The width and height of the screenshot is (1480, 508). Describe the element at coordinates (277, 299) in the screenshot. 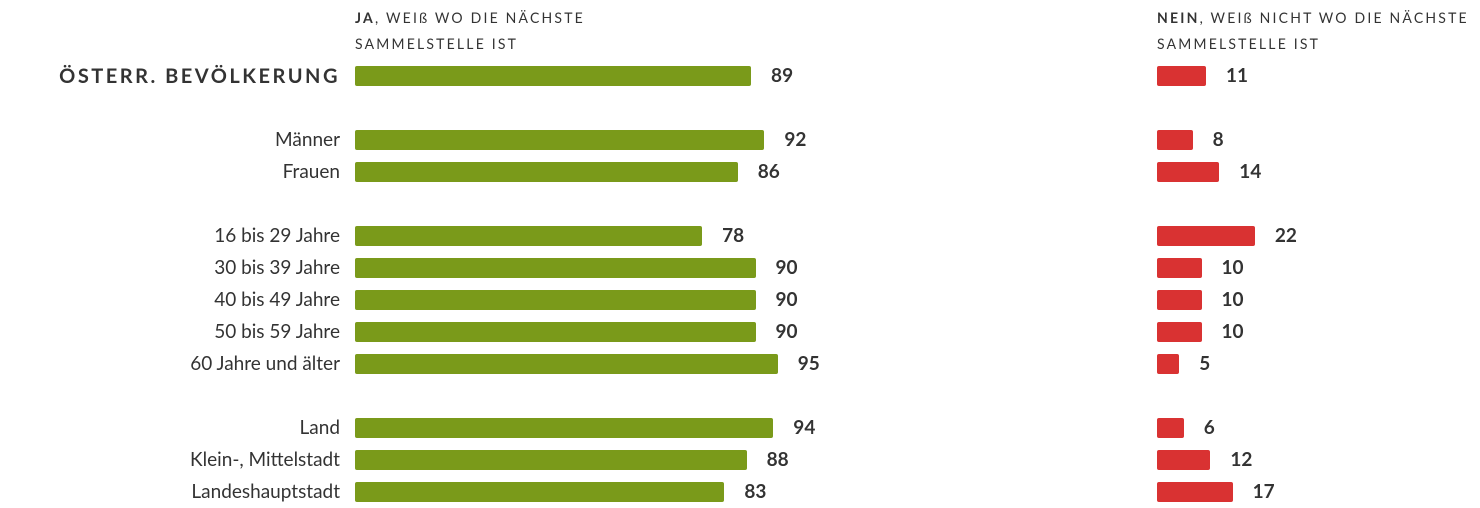

I see `category-label: 40 bis 49 Jahre` at that location.